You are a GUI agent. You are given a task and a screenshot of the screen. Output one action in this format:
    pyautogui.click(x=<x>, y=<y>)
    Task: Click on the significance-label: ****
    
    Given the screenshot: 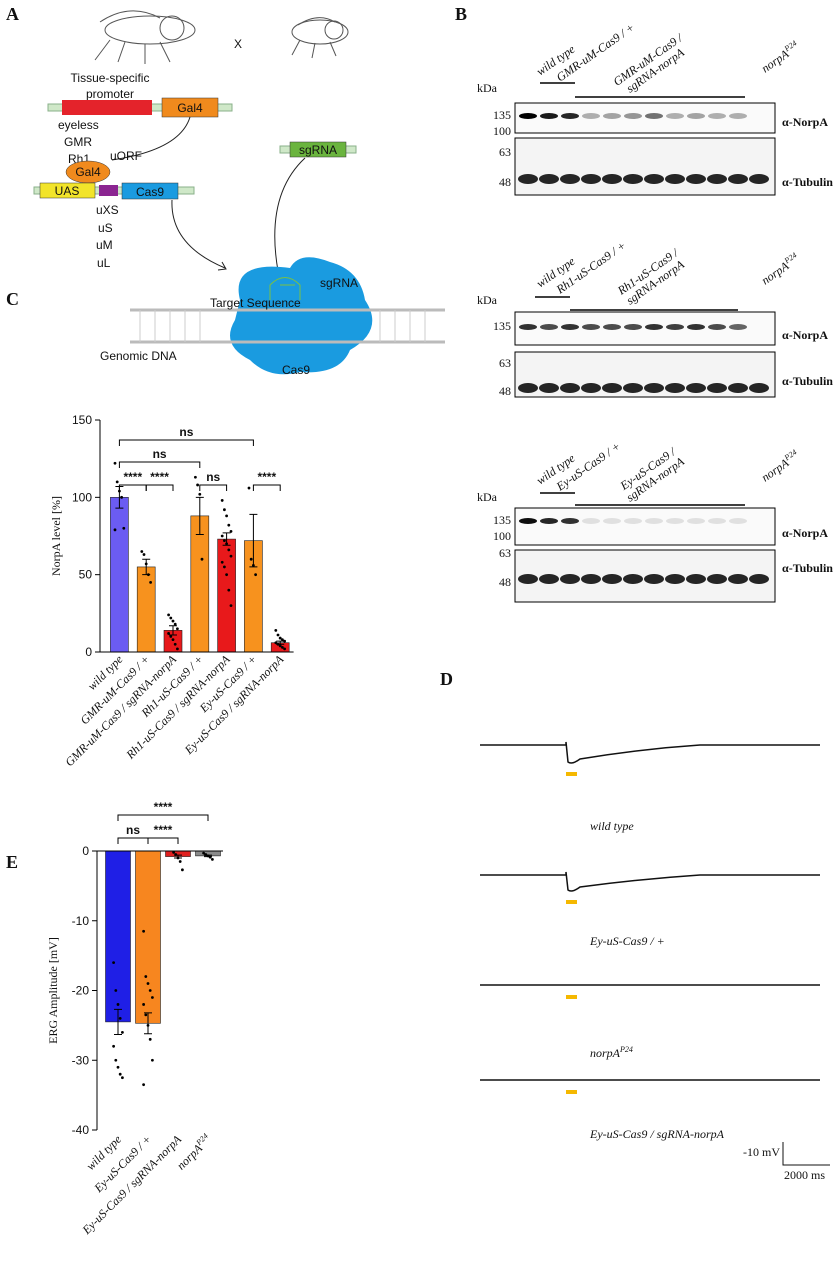 What is the action you would take?
    pyautogui.click(x=163, y=830)
    